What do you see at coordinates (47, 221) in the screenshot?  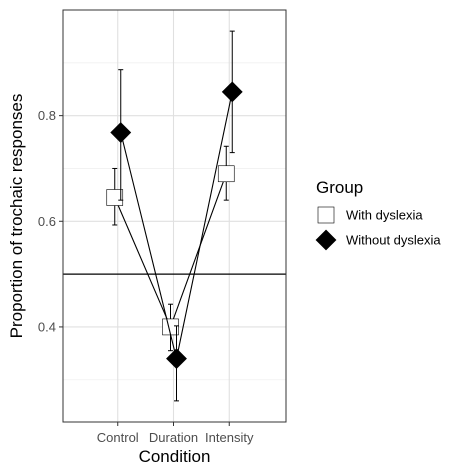 I see `y-tick-label: 0.6` at bounding box center [47, 221].